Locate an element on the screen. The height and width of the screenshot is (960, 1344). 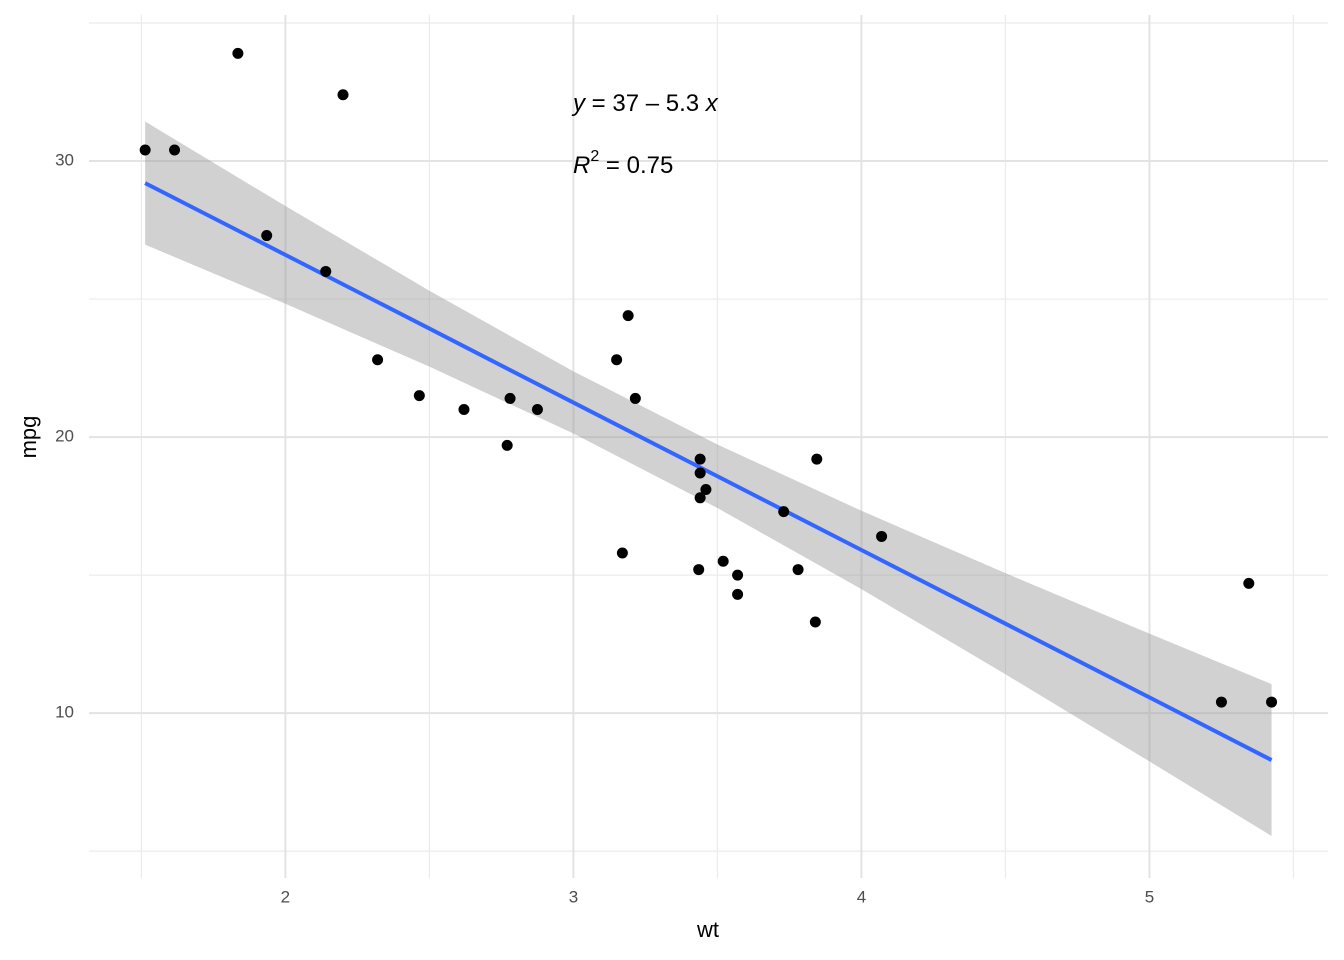
equation: y = 37 – 5.3 x is located at coordinates (645, 103).